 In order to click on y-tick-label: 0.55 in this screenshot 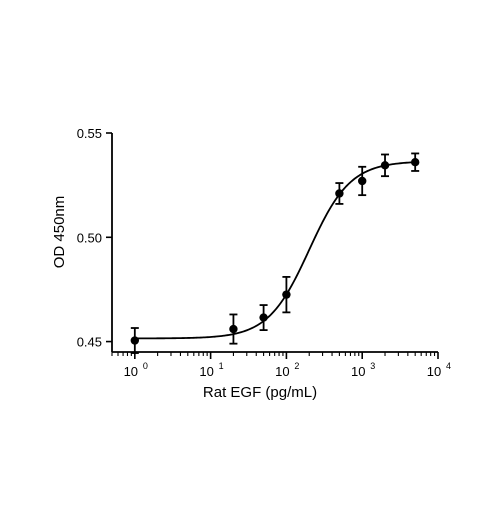, I will do `click(89, 133)`.